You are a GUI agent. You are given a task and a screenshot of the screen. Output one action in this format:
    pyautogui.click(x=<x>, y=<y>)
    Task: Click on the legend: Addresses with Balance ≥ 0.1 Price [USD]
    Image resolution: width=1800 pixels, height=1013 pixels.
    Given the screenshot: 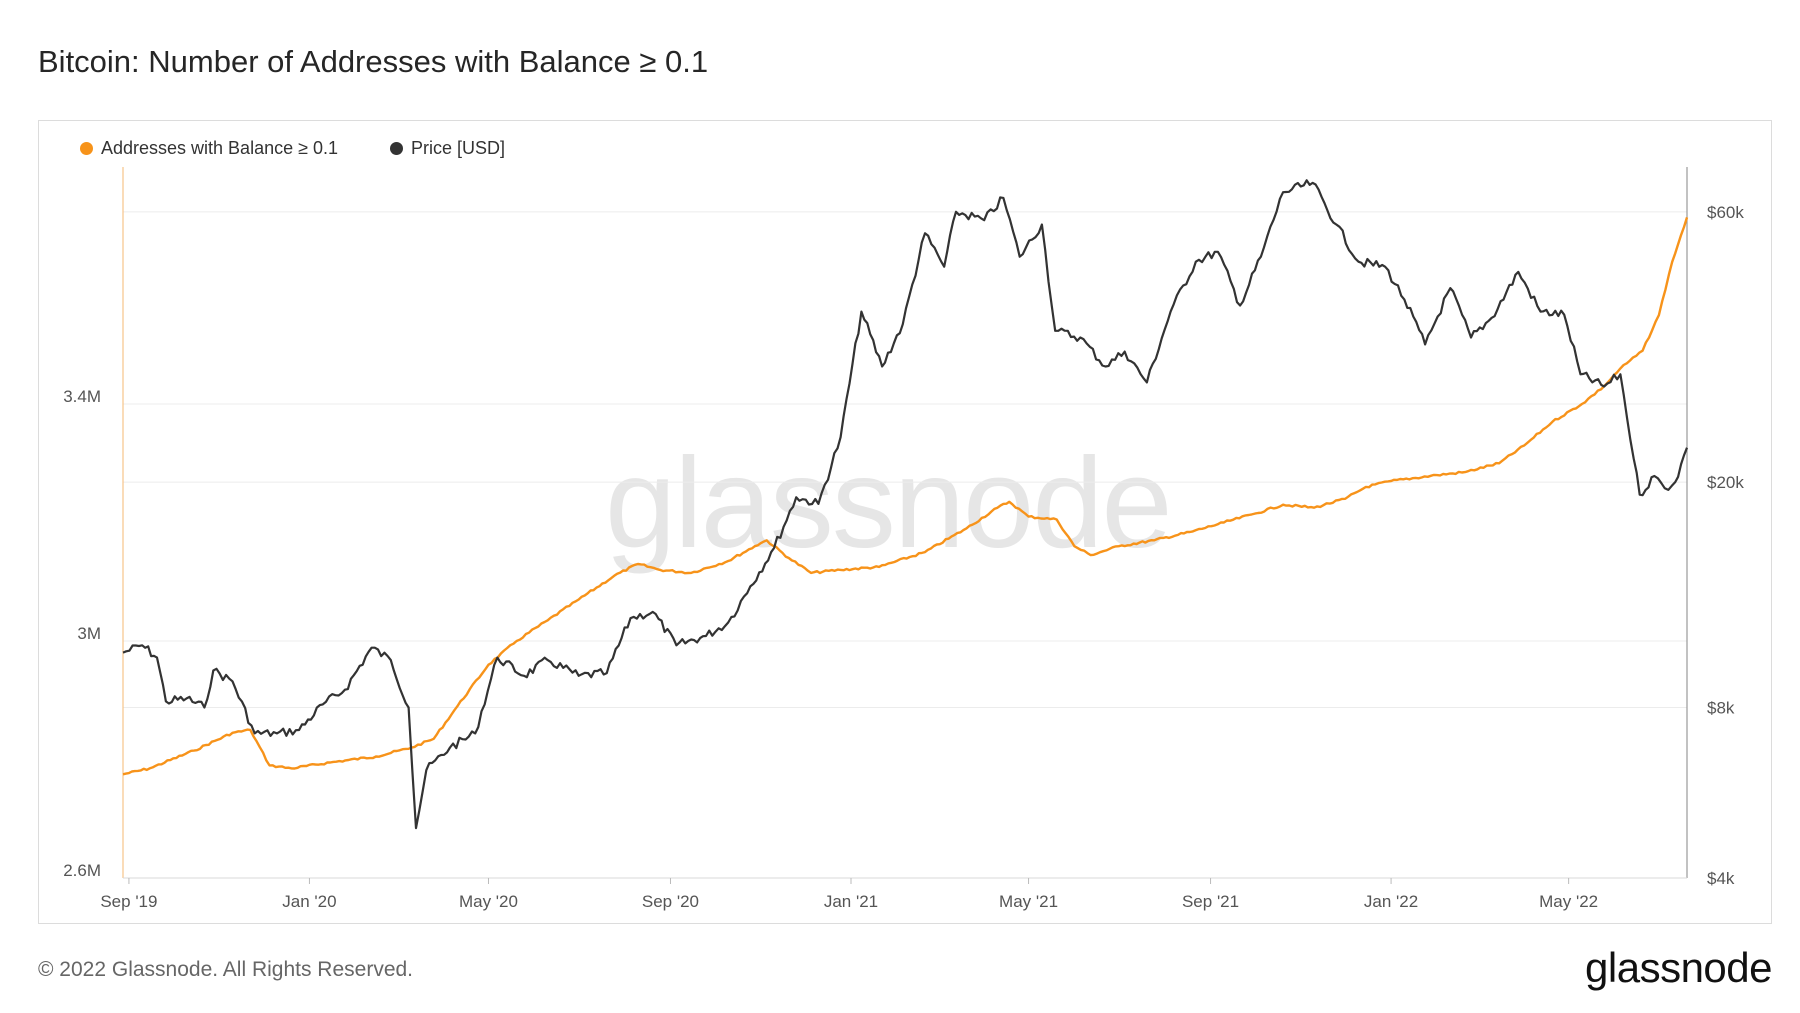 What is the action you would take?
    pyautogui.click(x=292, y=148)
    